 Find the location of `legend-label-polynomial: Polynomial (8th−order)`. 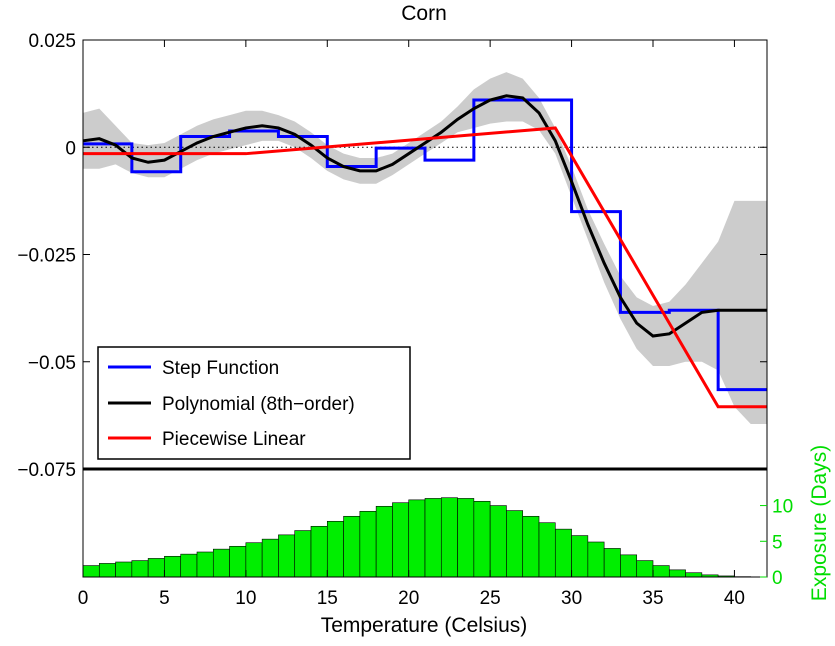

legend-label-polynomial: Polynomial (8th−order) is located at coordinates (258, 404).